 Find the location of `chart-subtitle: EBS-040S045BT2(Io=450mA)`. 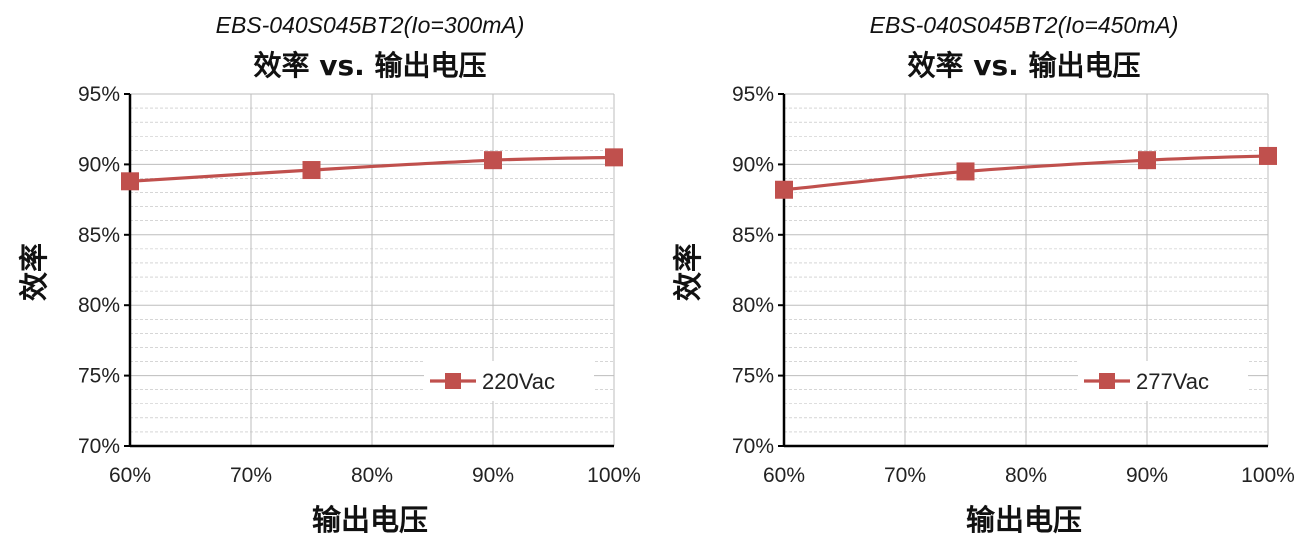

chart-subtitle: EBS-040S045BT2(Io=450mA) is located at coordinates (1024, 25).